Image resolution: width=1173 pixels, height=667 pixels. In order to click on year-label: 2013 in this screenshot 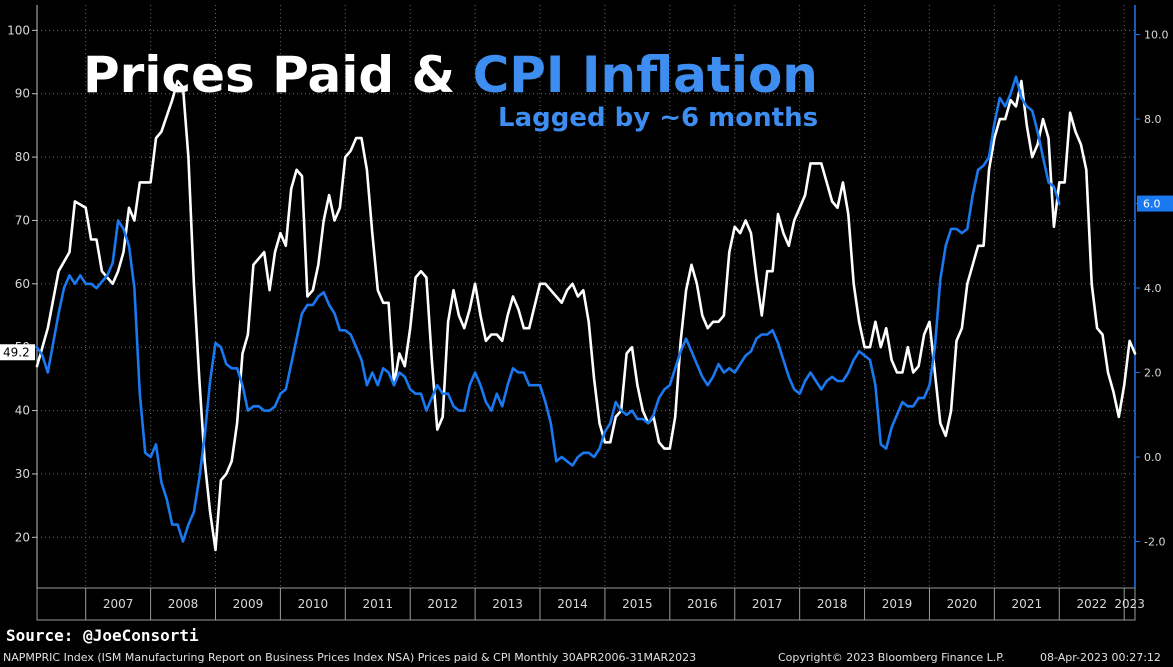, I will do `click(507, 604)`.